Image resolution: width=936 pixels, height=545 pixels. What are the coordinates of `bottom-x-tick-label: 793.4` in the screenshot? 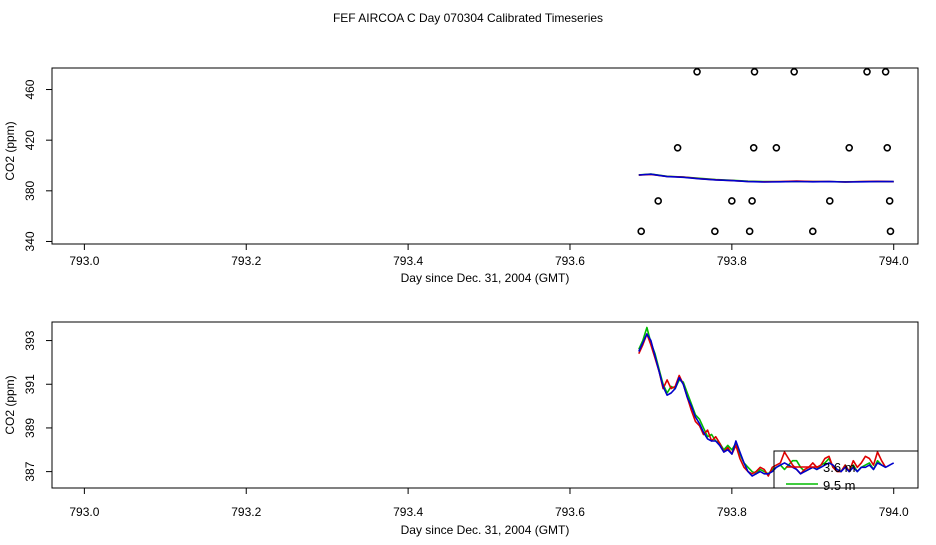 It's located at (408, 512).